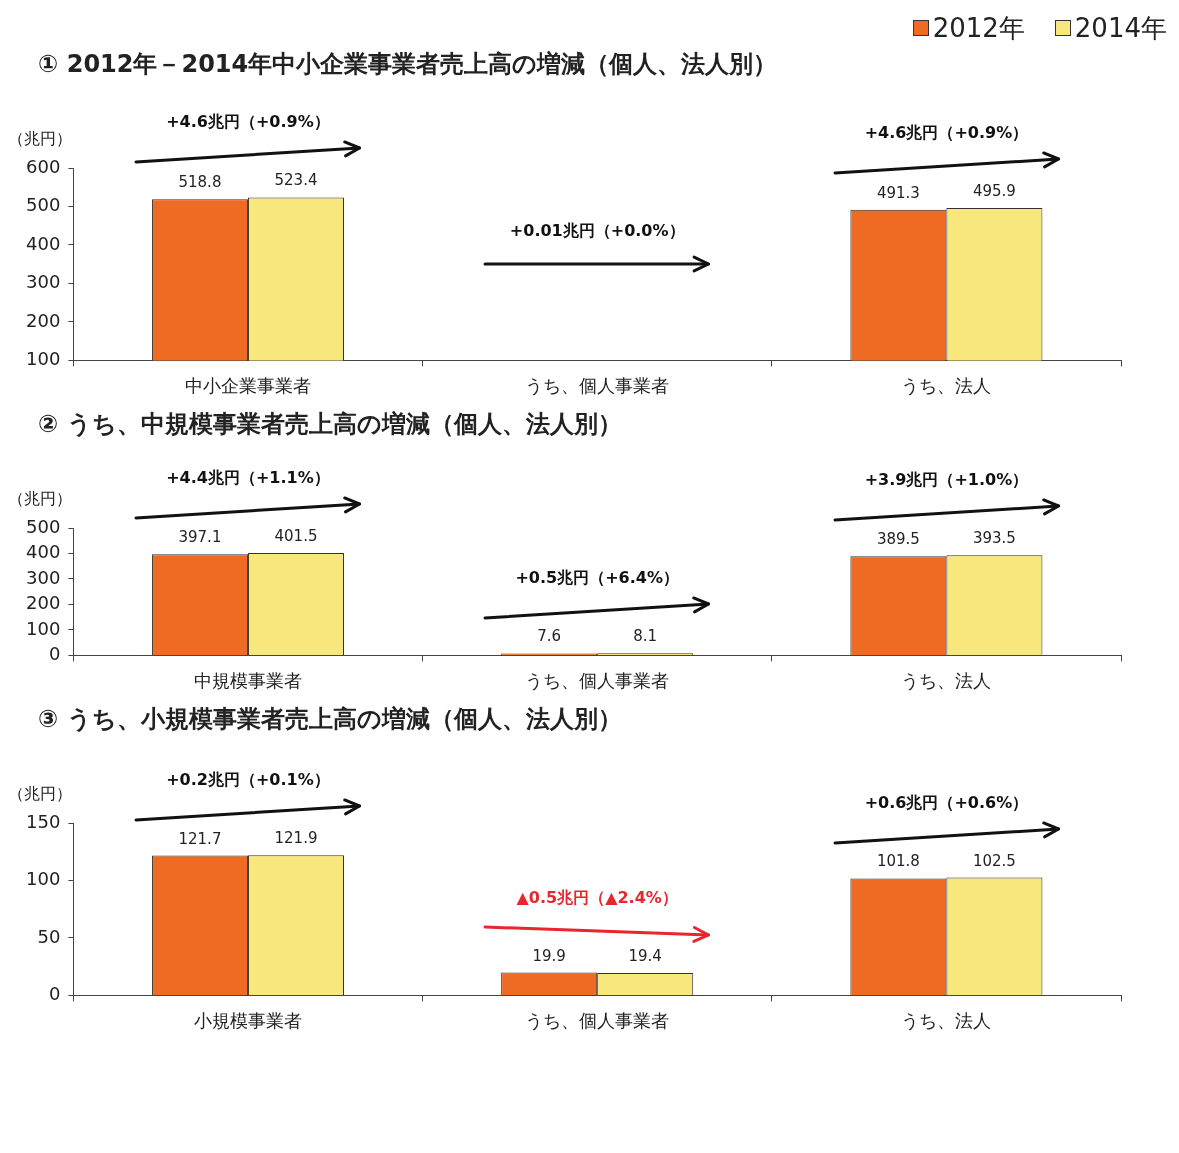 The height and width of the screenshot is (1153, 1179). Describe the element at coordinates (898, 539) in the screenshot. I see `data-label: 389.5` at that location.